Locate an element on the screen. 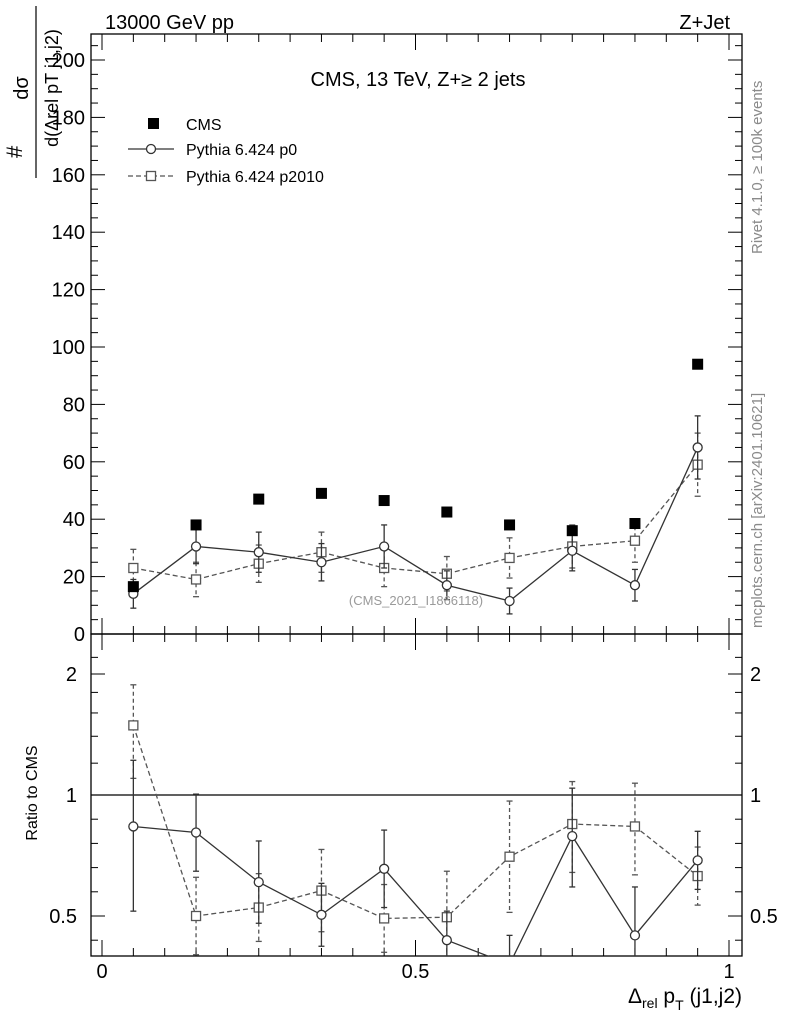 This screenshot has height=1024, width=786. main-y-axis-label: # dσ d(Δrel pT j1,j2) is located at coordinates (32, 92).